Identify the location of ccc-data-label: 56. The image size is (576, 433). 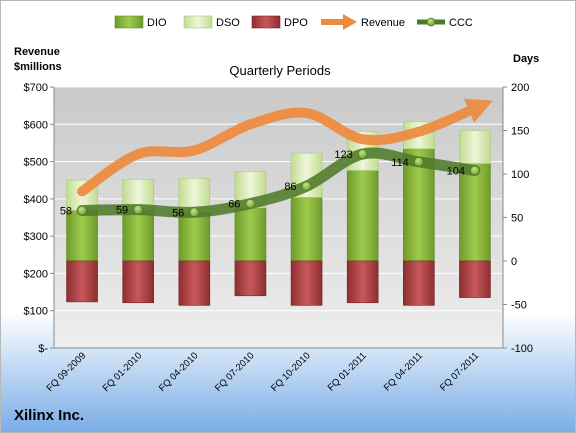
(178, 213).